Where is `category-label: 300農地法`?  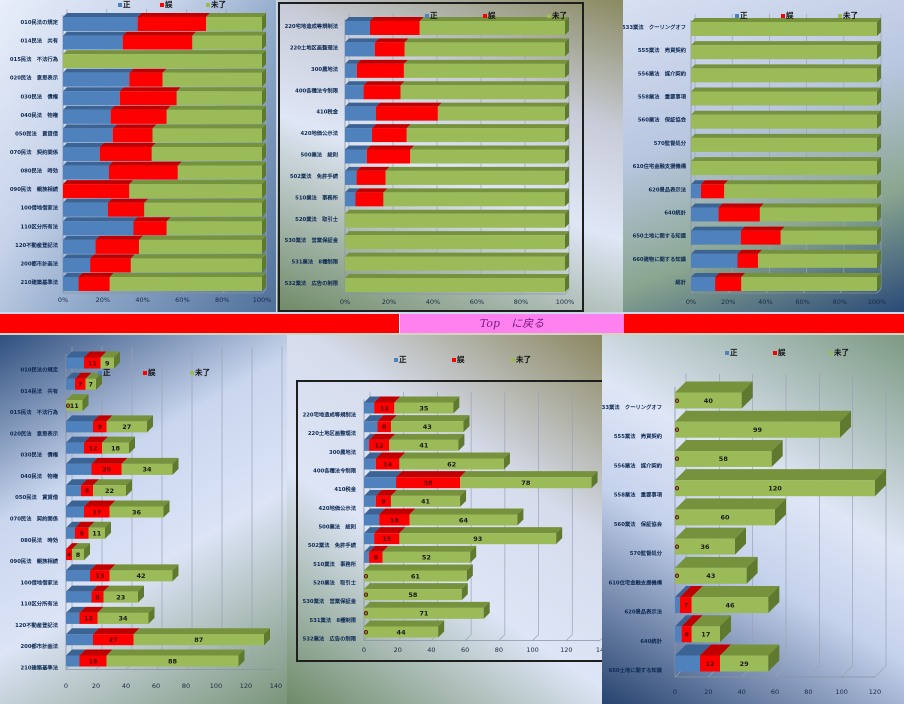 category-label: 300農地法 is located at coordinates (343, 452).